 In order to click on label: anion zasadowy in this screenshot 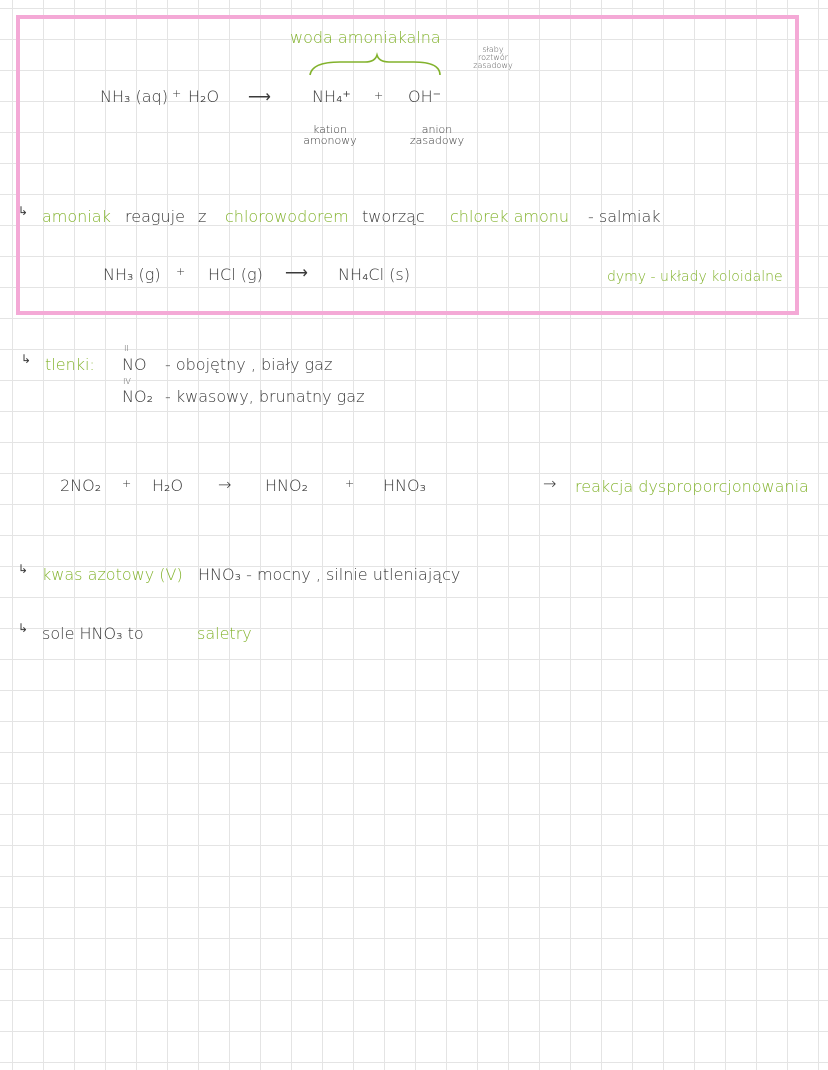, I will do `click(437, 135)`.